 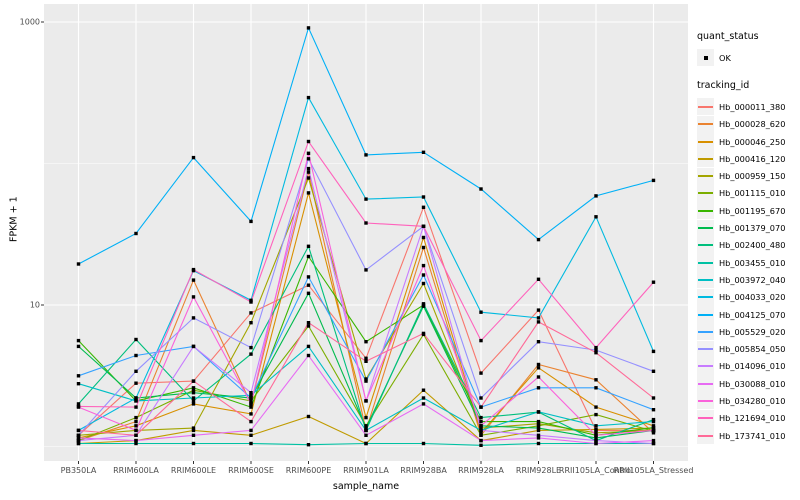 What do you see at coordinates (136, 470) in the screenshot?
I see `x-tick-label: RRIM600LA` at bounding box center [136, 470].